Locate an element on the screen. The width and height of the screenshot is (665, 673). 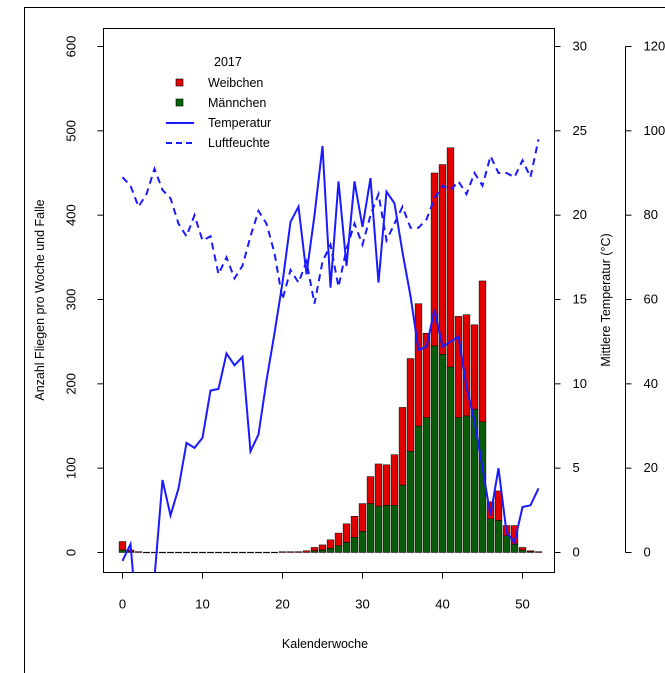
y-tick-label: 400 is located at coordinates (71, 215).